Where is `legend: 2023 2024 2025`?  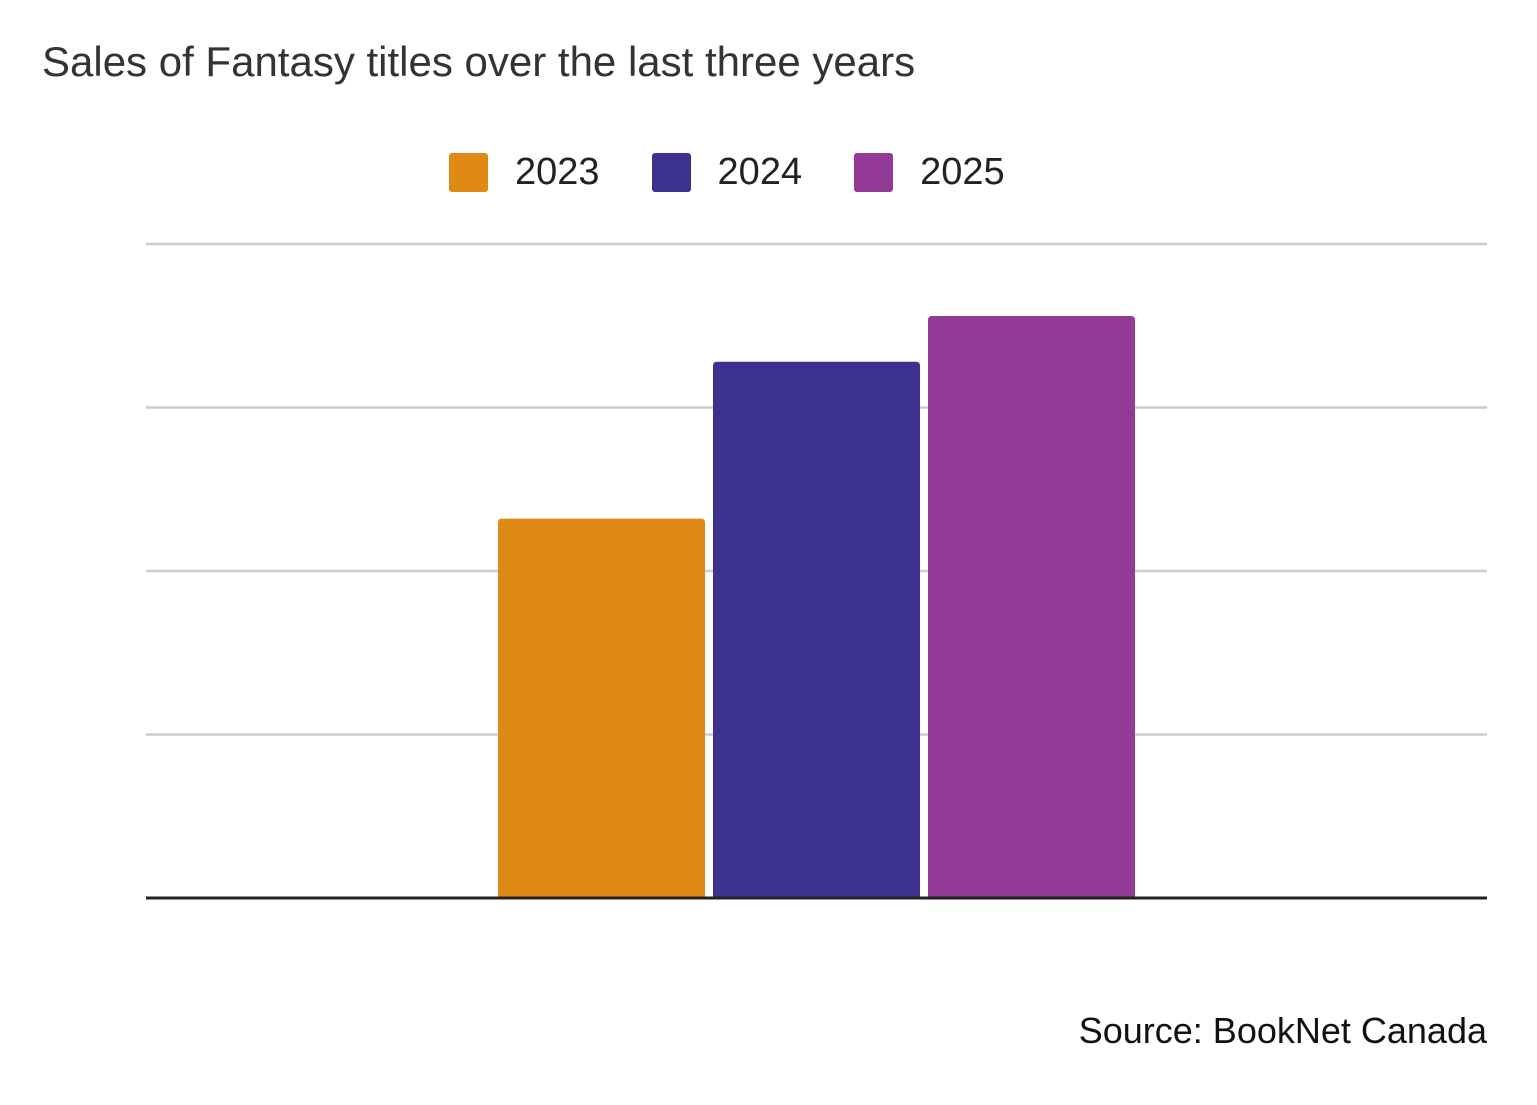
legend: 2023 2024 2025 is located at coordinates (753, 172).